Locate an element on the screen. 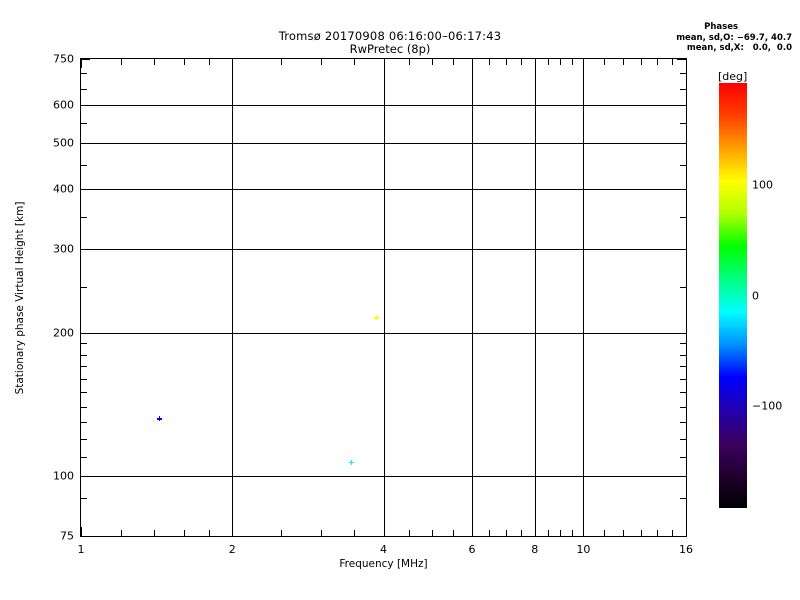 This screenshot has width=800, height=600. phase-stats-label: Phases is located at coordinates (721, 27).